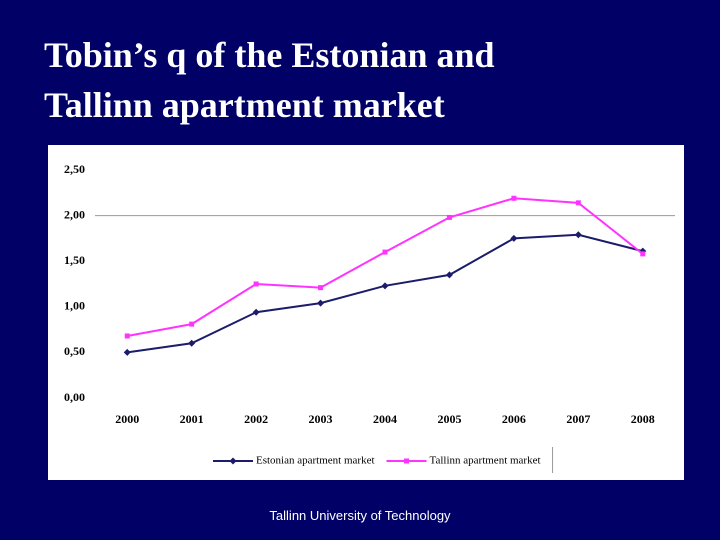  I want to click on x-tick-label: 2004, so click(385, 419).